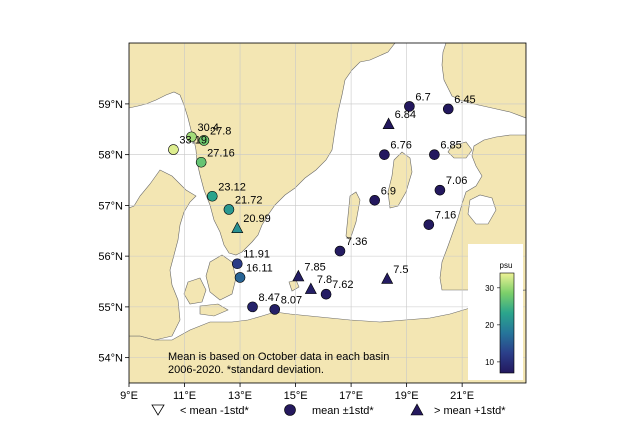  What do you see at coordinates (215, 411) in the screenshot?
I see `legend-below-label: < mean -1std*` at bounding box center [215, 411].